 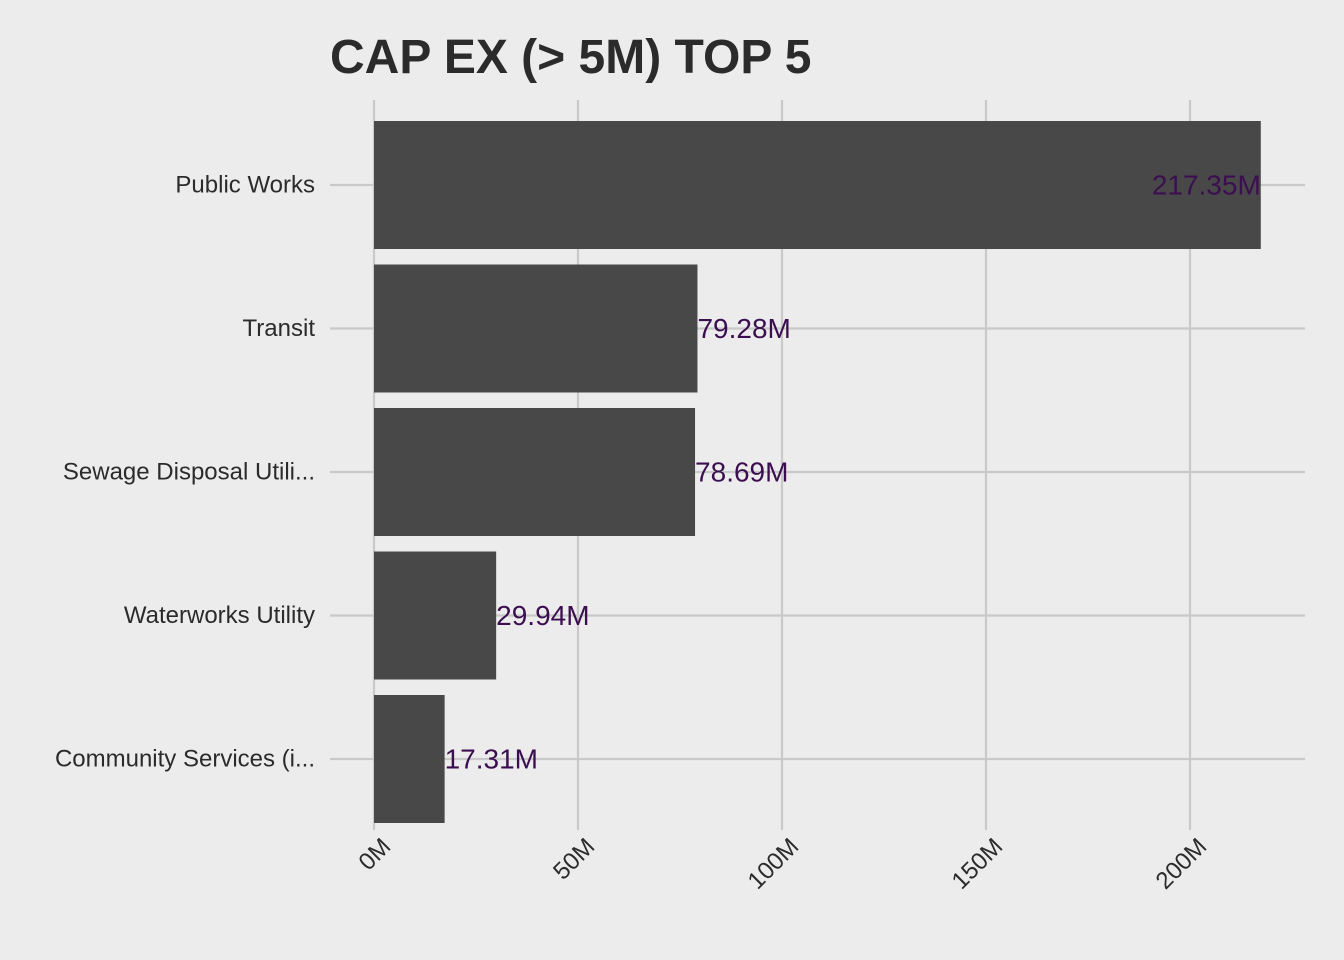 I want to click on value-label: 29.94M, so click(x=542, y=615).